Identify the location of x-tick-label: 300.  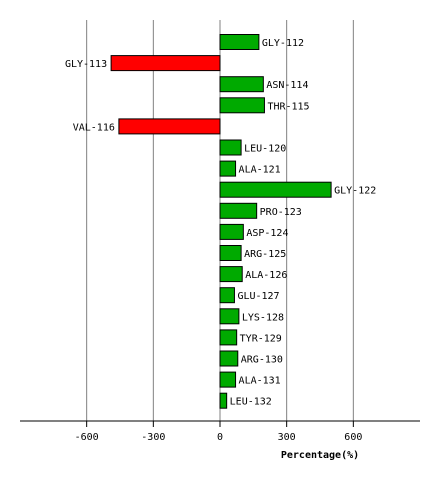
(287, 437).